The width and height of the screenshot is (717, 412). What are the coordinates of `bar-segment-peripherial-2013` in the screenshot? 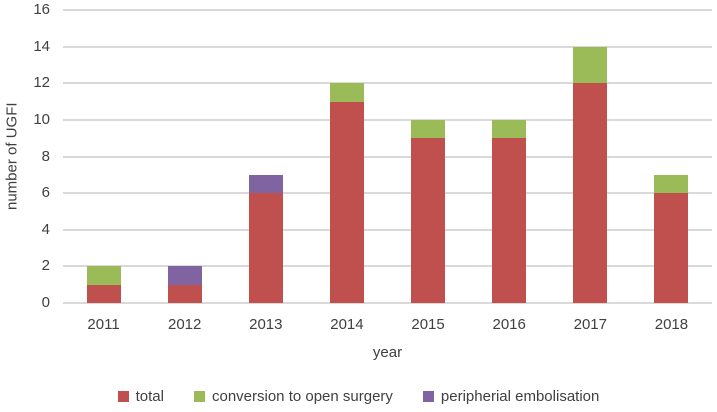 It's located at (265, 184).